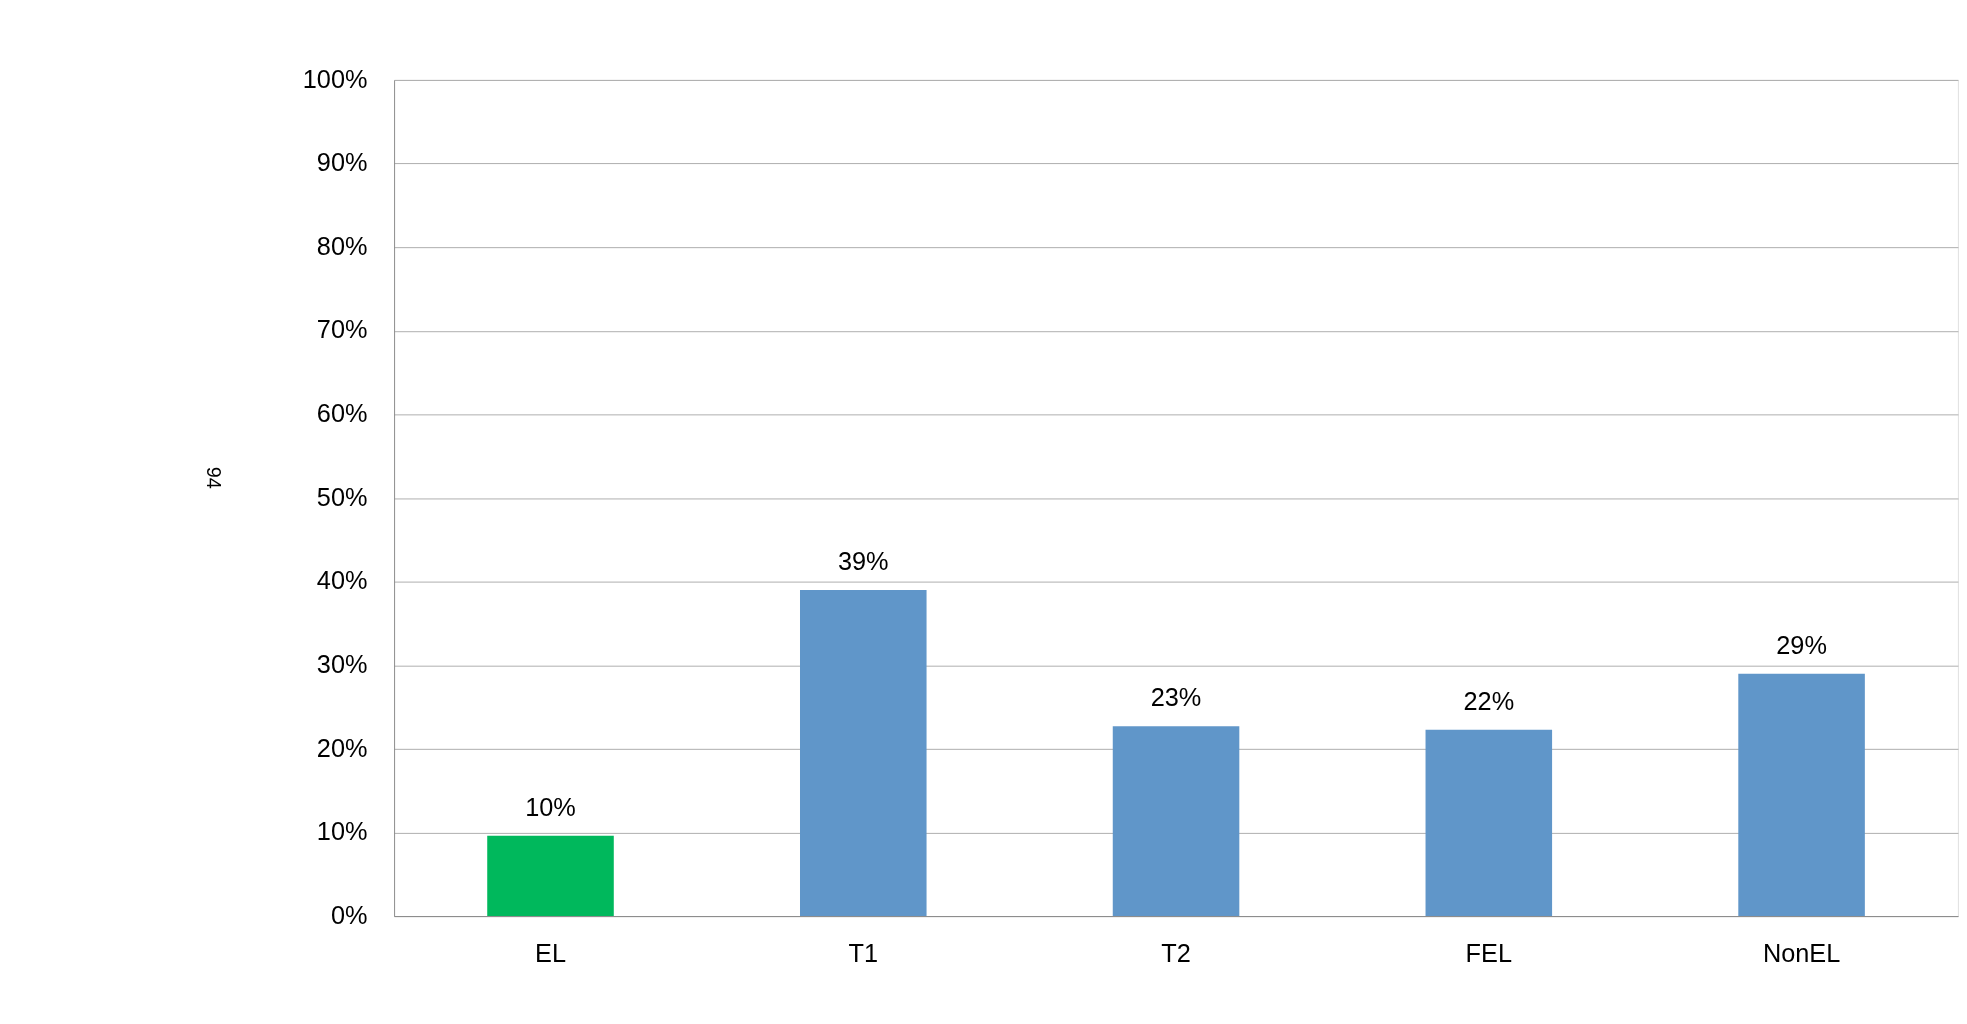 The height and width of the screenshot is (1024, 1967). I want to click on y-tick-label: 70%, so click(342, 329).